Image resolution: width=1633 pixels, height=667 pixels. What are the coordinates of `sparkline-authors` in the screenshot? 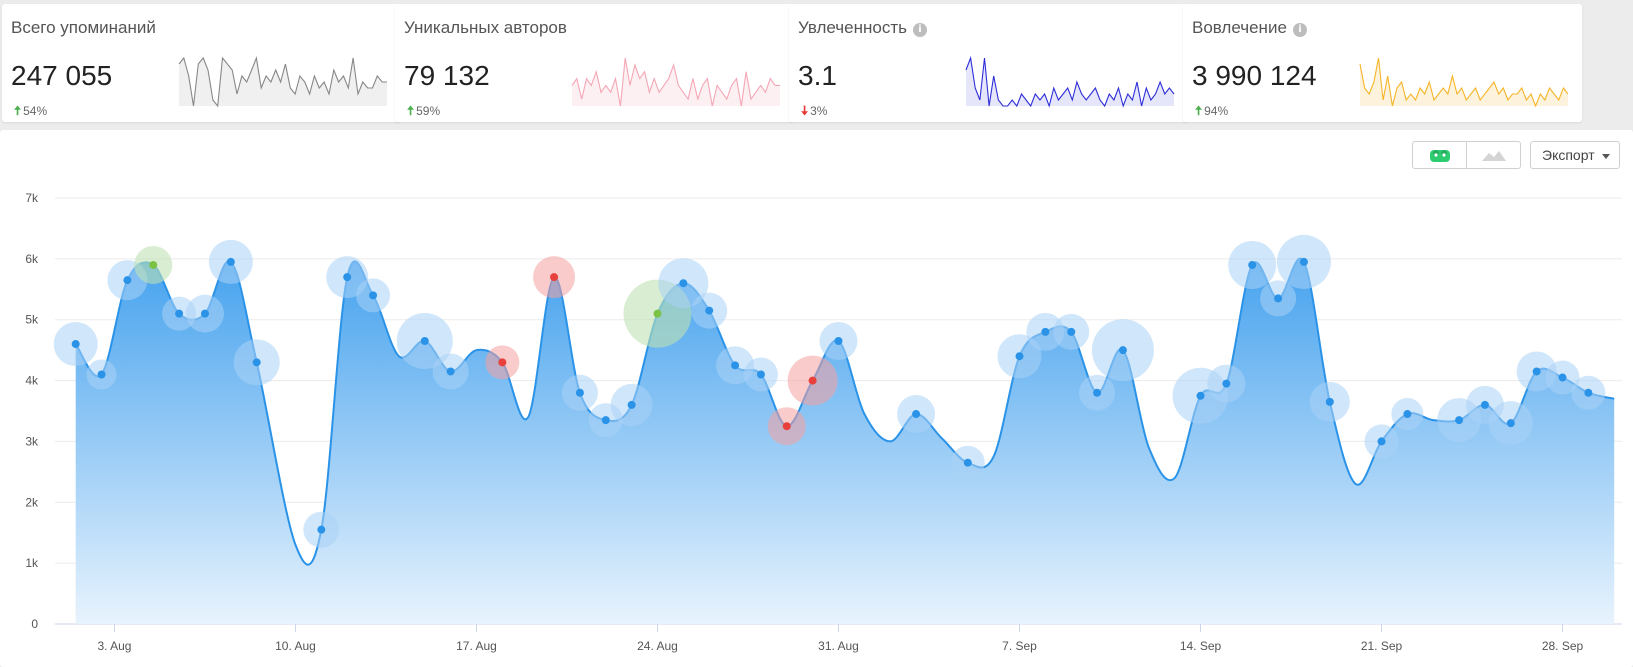 It's located at (675, 82).